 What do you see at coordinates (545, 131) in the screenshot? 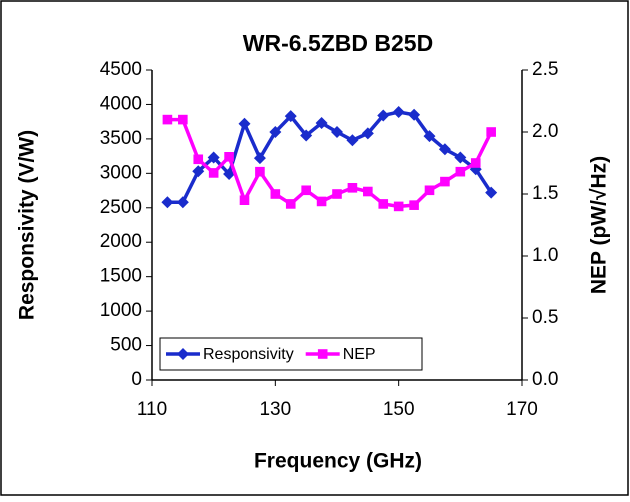
I see `y2-tick-label: 2.0` at bounding box center [545, 131].